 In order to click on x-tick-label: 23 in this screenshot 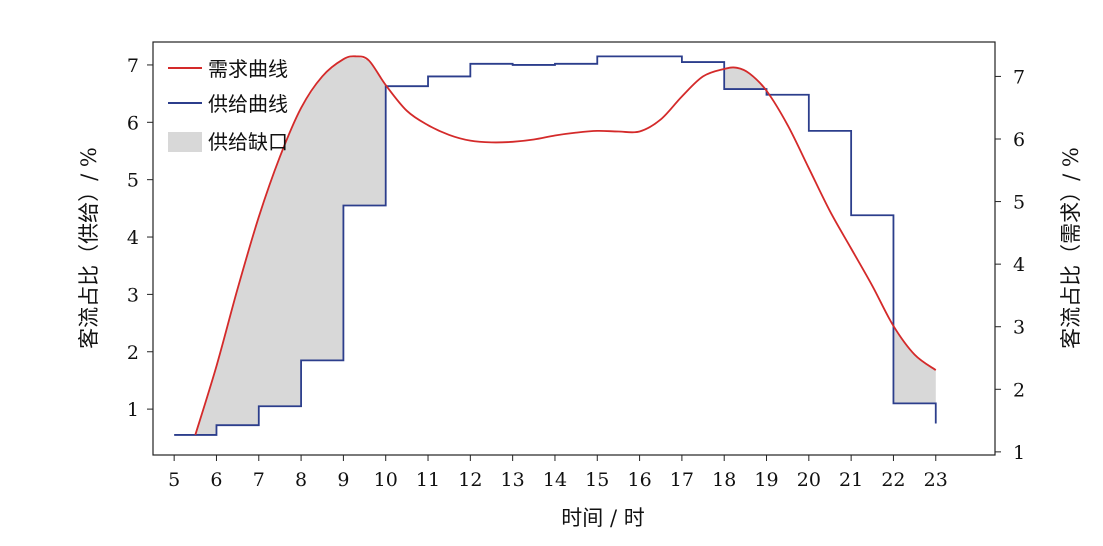, I will do `click(936, 480)`.